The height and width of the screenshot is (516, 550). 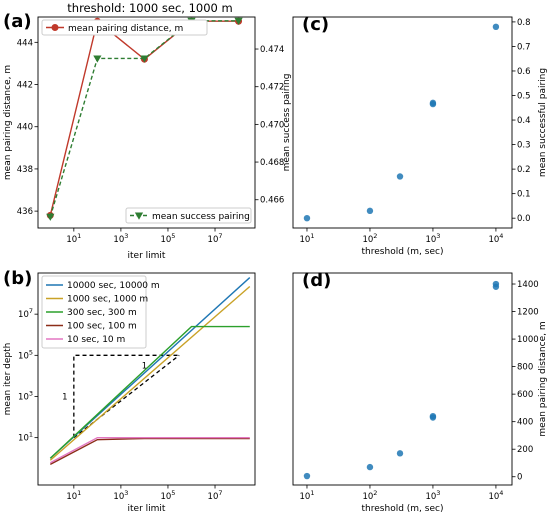 What do you see at coordinates (25, 170) in the screenshot?
I see `y-tick-label: 438` at bounding box center [25, 170].